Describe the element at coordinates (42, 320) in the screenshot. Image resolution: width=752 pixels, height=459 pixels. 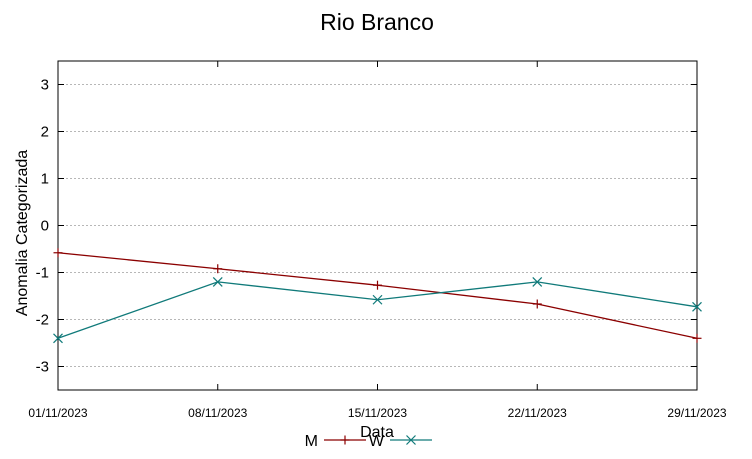
I see `y-tick-label: -2` at that location.